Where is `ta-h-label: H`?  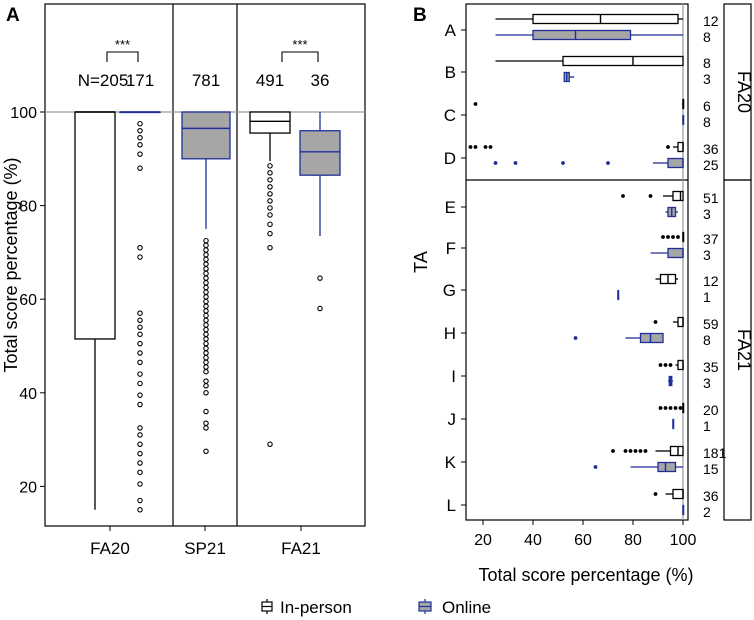 ta-h-label: H is located at coordinates (450, 333).